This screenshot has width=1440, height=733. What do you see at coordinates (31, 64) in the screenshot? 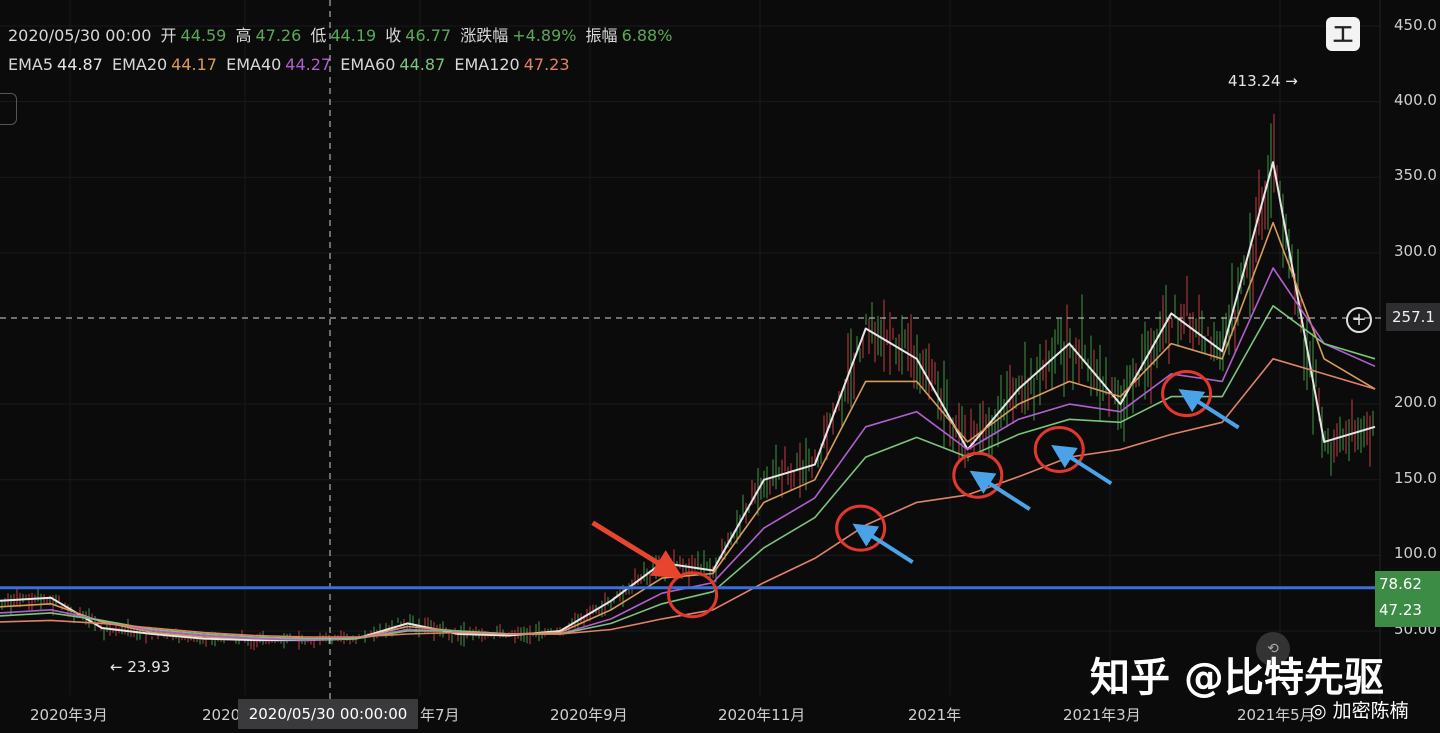
I see `ema5-label: EMA5` at bounding box center [31, 64].